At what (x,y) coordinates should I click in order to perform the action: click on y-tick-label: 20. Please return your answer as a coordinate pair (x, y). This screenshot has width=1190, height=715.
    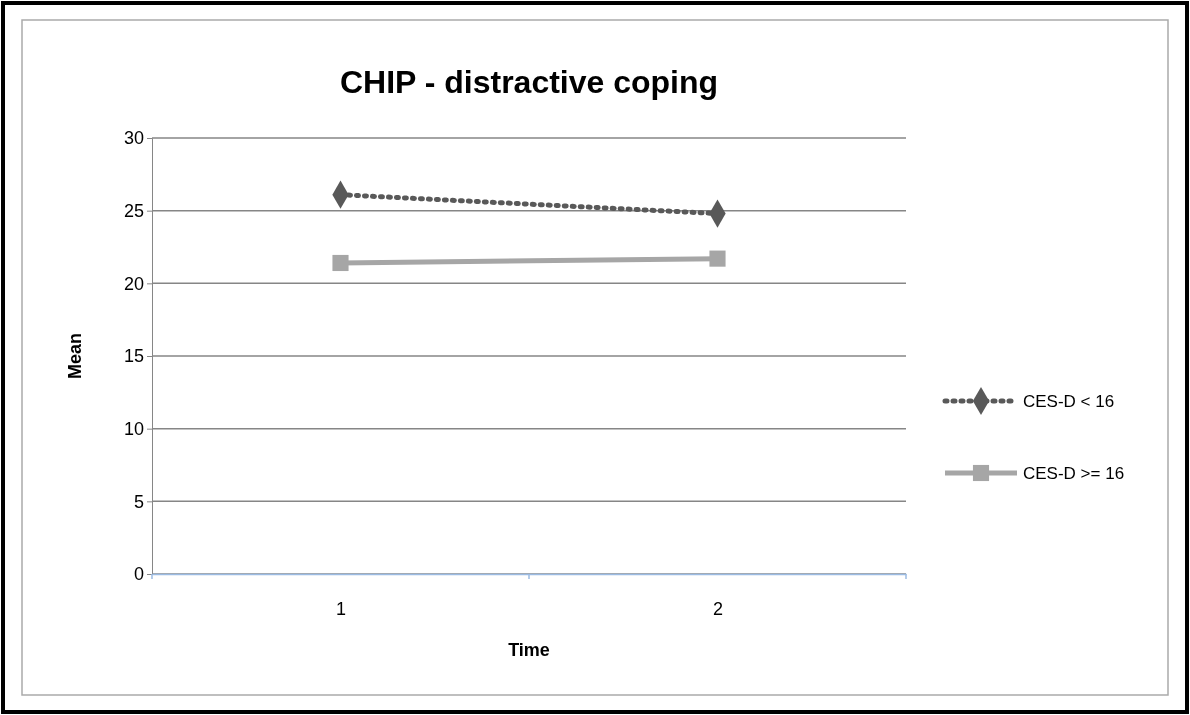
    Looking at the image, I should click on (133, 283).